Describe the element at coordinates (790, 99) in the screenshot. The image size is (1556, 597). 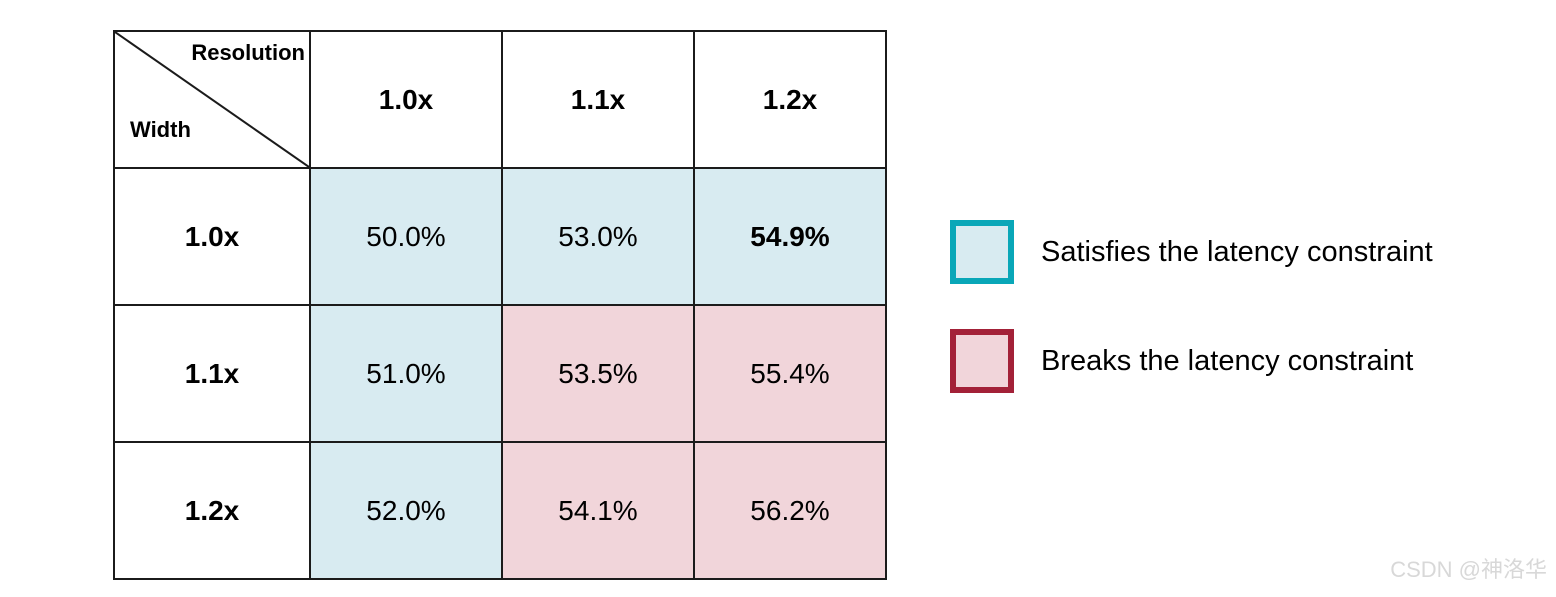
I see `col-header-1.2x: 1.2x` at that location.